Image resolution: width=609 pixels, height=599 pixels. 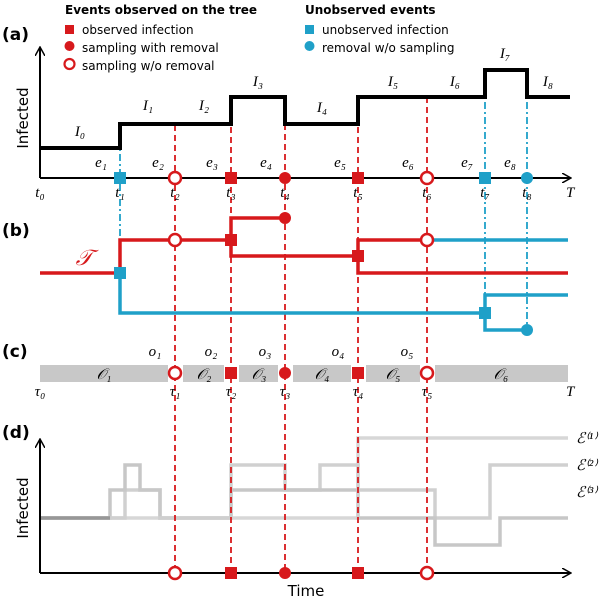 I want to click on observation-bar, so click(x=304, y=373).